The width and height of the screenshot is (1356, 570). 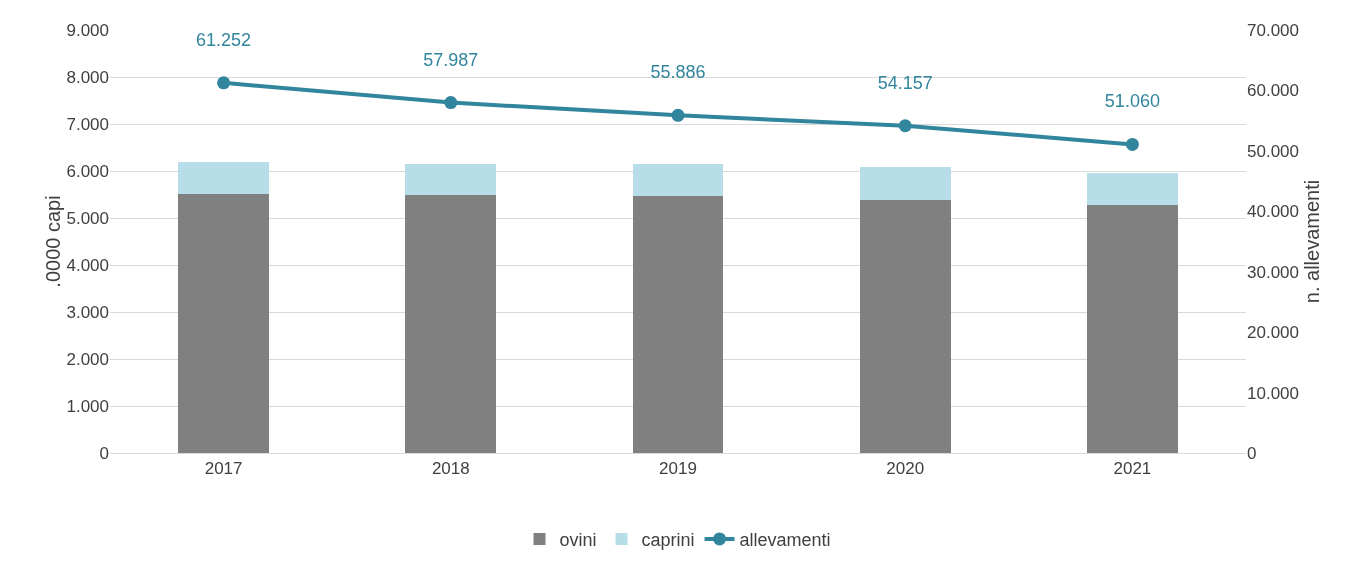 What do you see at coordinates (1273, 272) in the screenshot?
I see `y2-tick-label: 30.000` at bounding box center [1273, 272].